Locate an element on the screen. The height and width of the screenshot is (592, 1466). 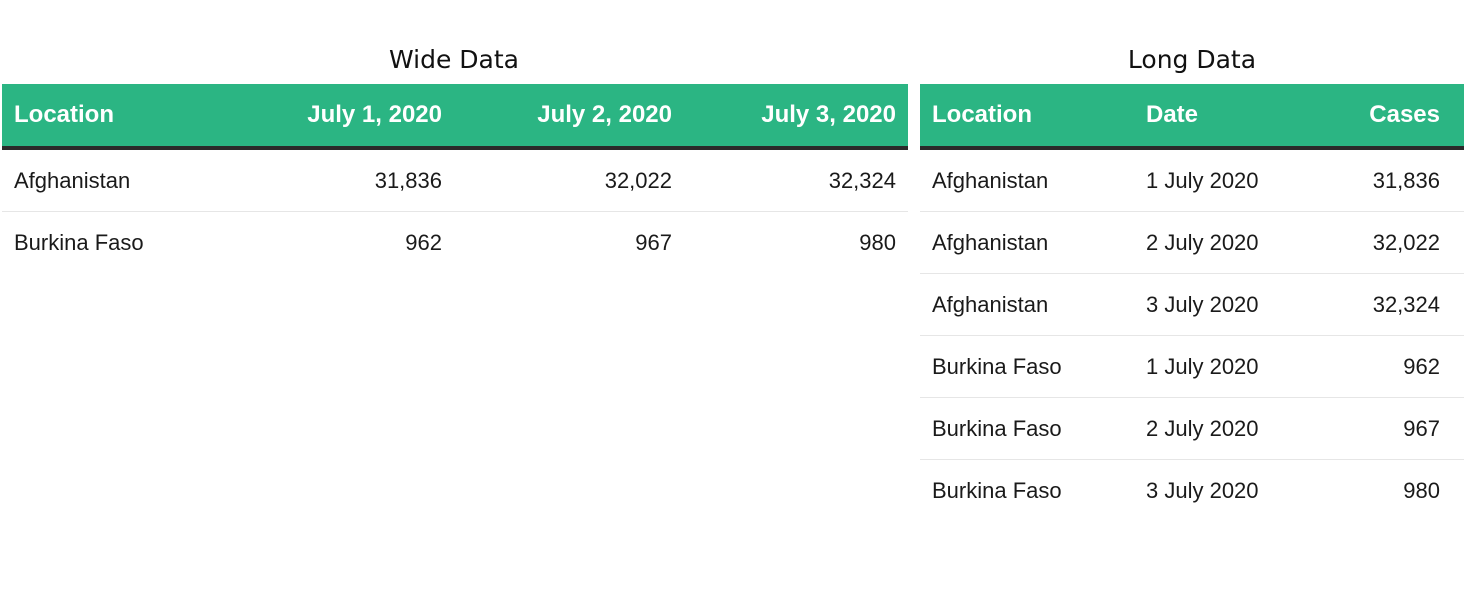
column-header-date: Date is located at coordinates (1229, 117).